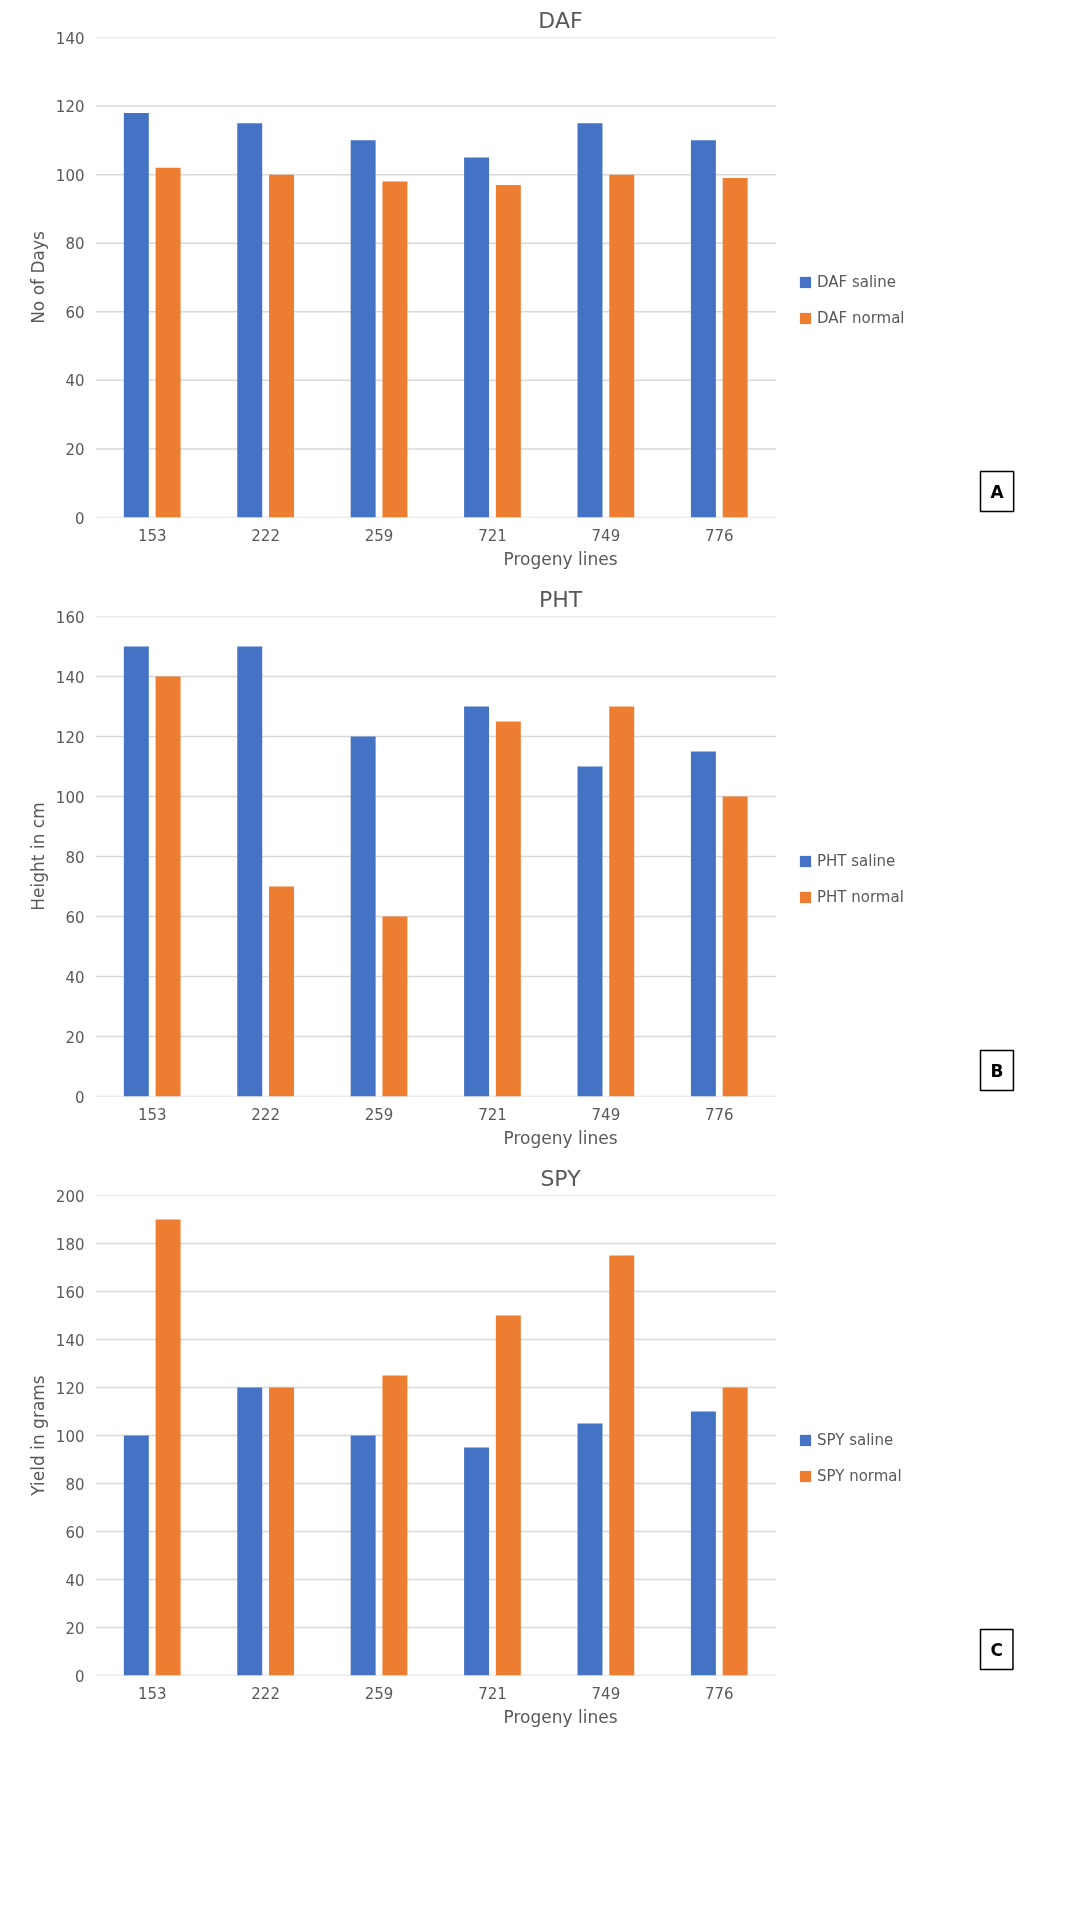  I want to click on chart-title: SPY, so click(561, 1178).